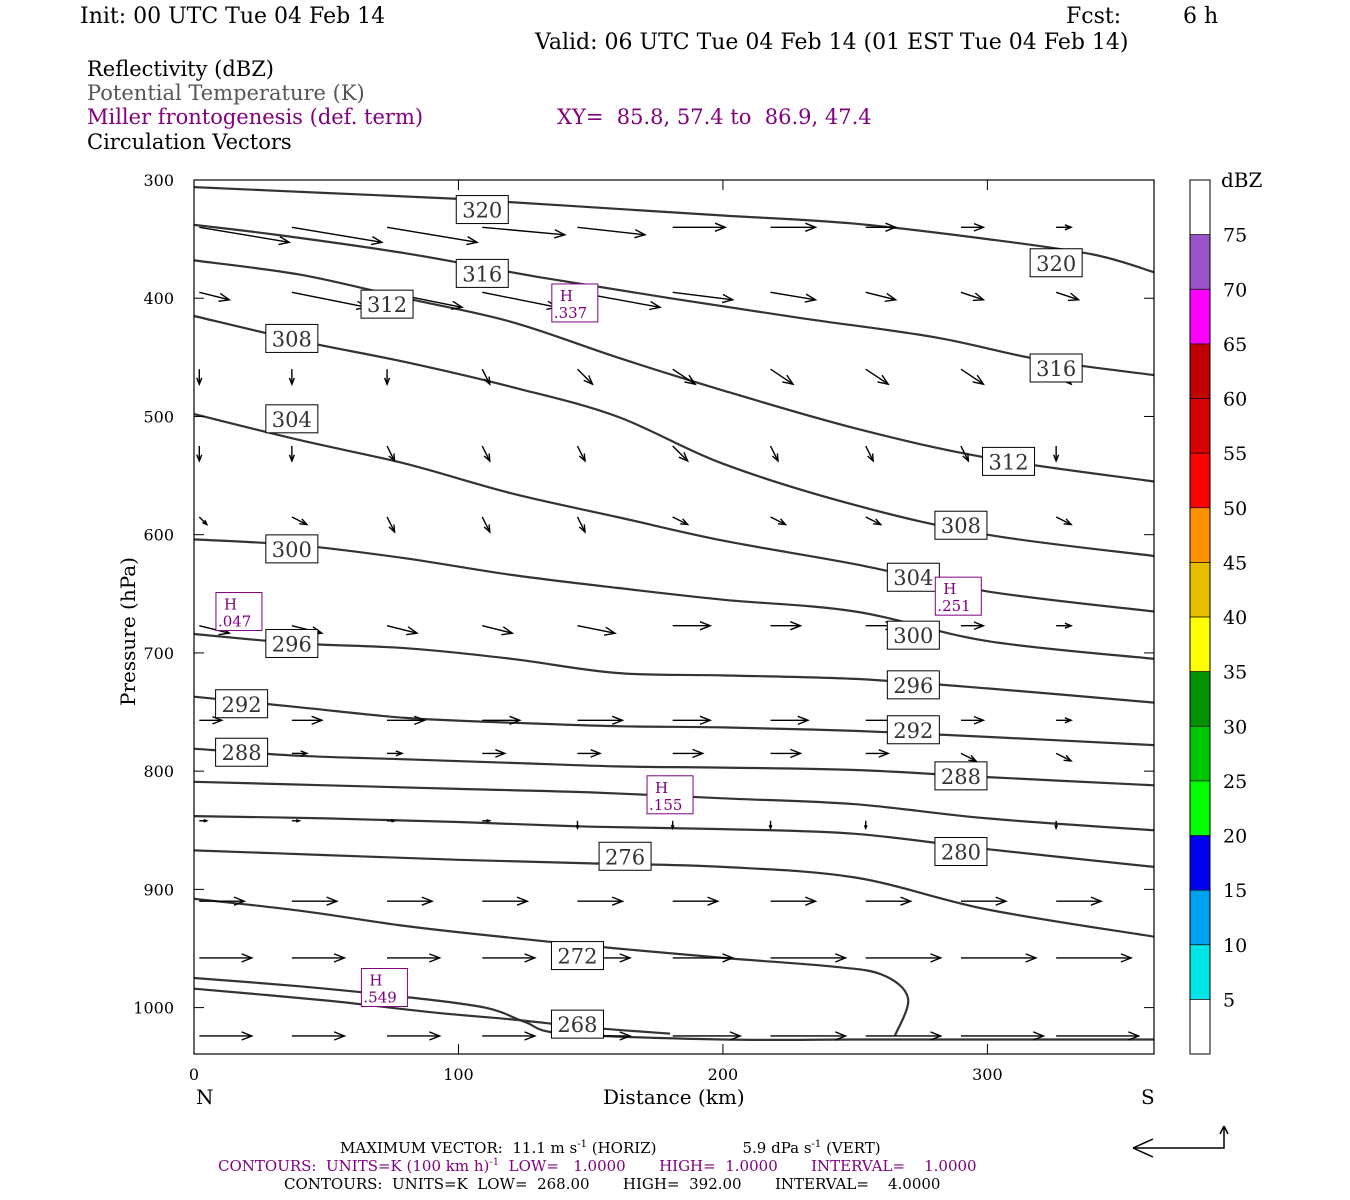 The height and width of the screenshot is (1200, 1350). I want to click on contour-label-text: 288, so click(242, 753).